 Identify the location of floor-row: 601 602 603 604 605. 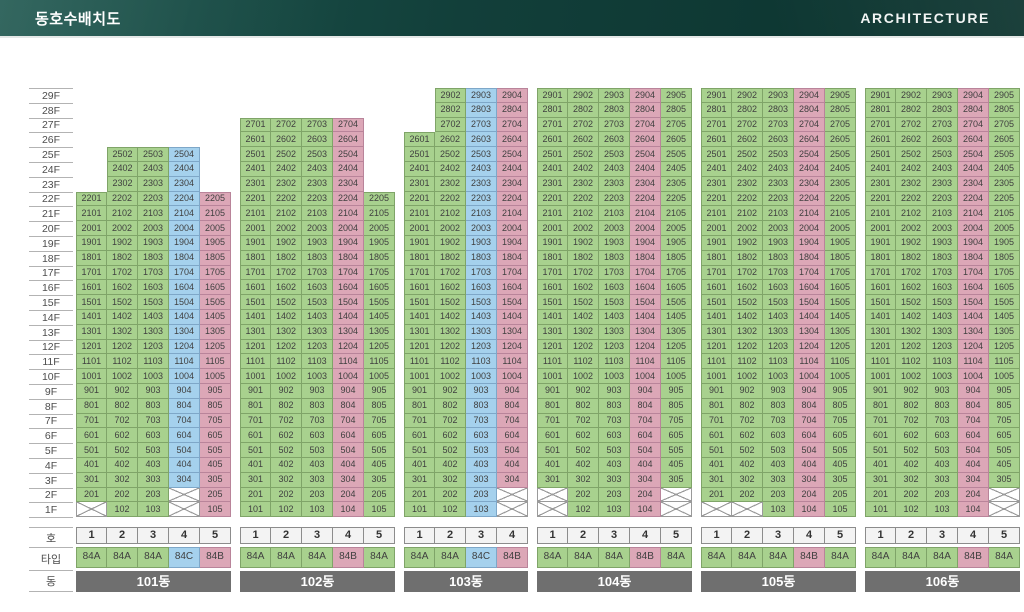
(942, 436).